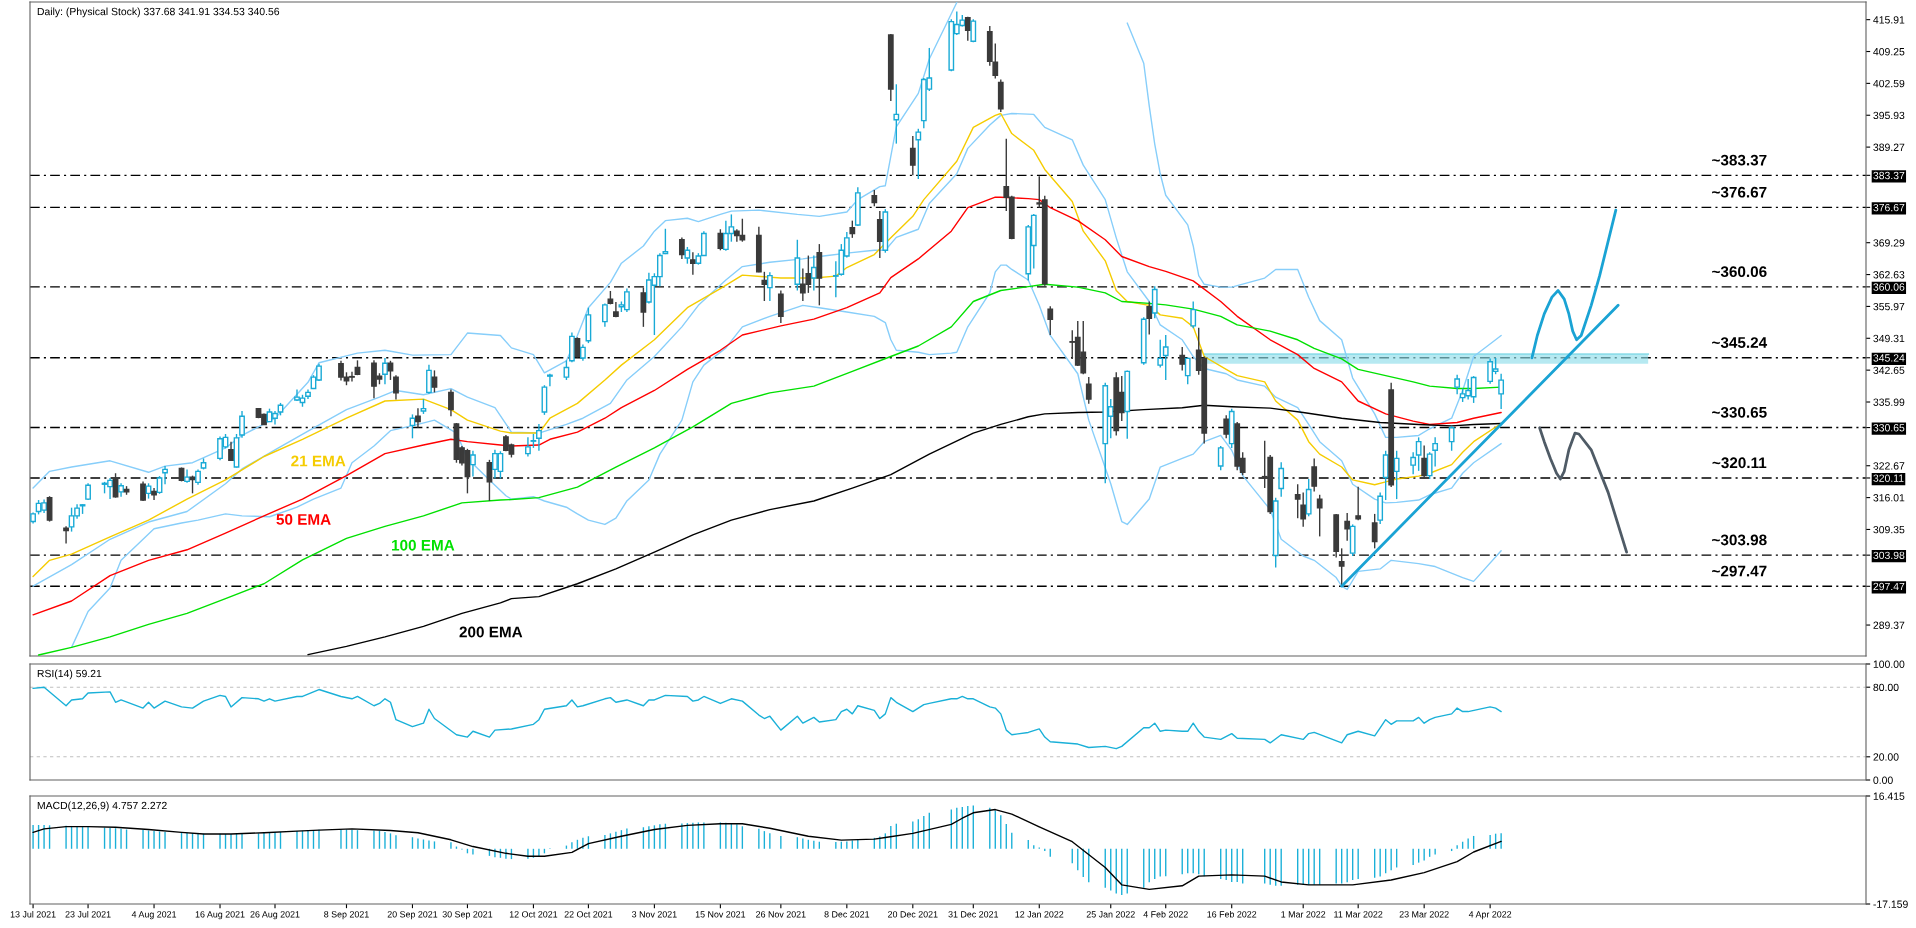  What do you see at coordinates (1889, 370) in the screenshot?
I see `y-tick-label: 342.65` at bounding box center [1889, 370].